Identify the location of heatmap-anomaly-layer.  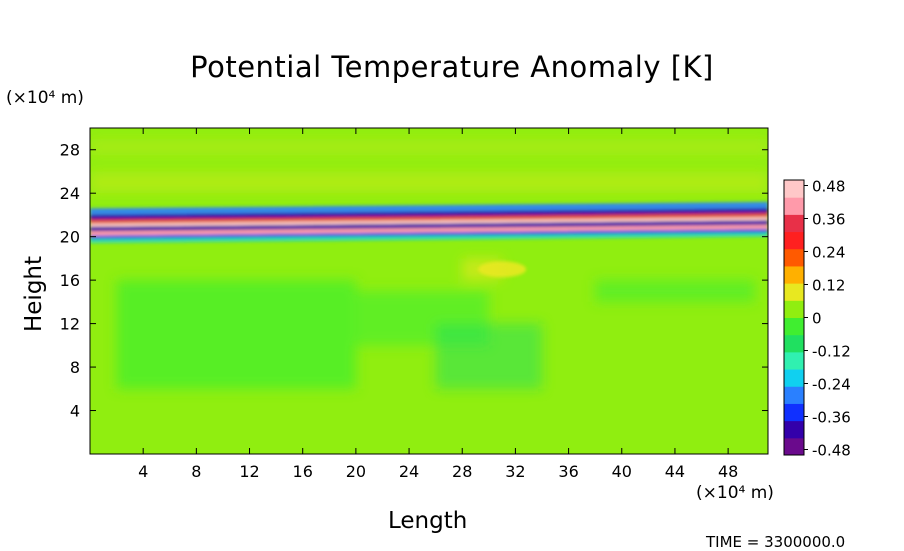
(429, 222).